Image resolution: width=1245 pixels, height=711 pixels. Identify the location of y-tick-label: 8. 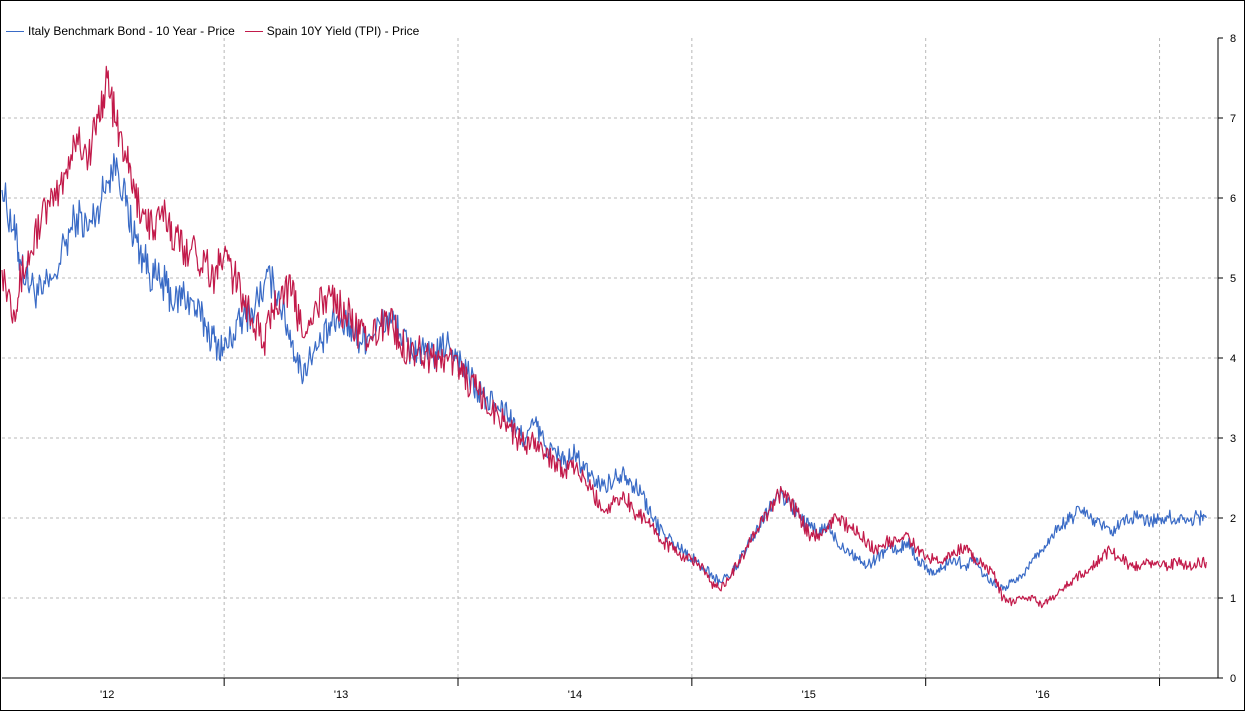
(1233, 39).